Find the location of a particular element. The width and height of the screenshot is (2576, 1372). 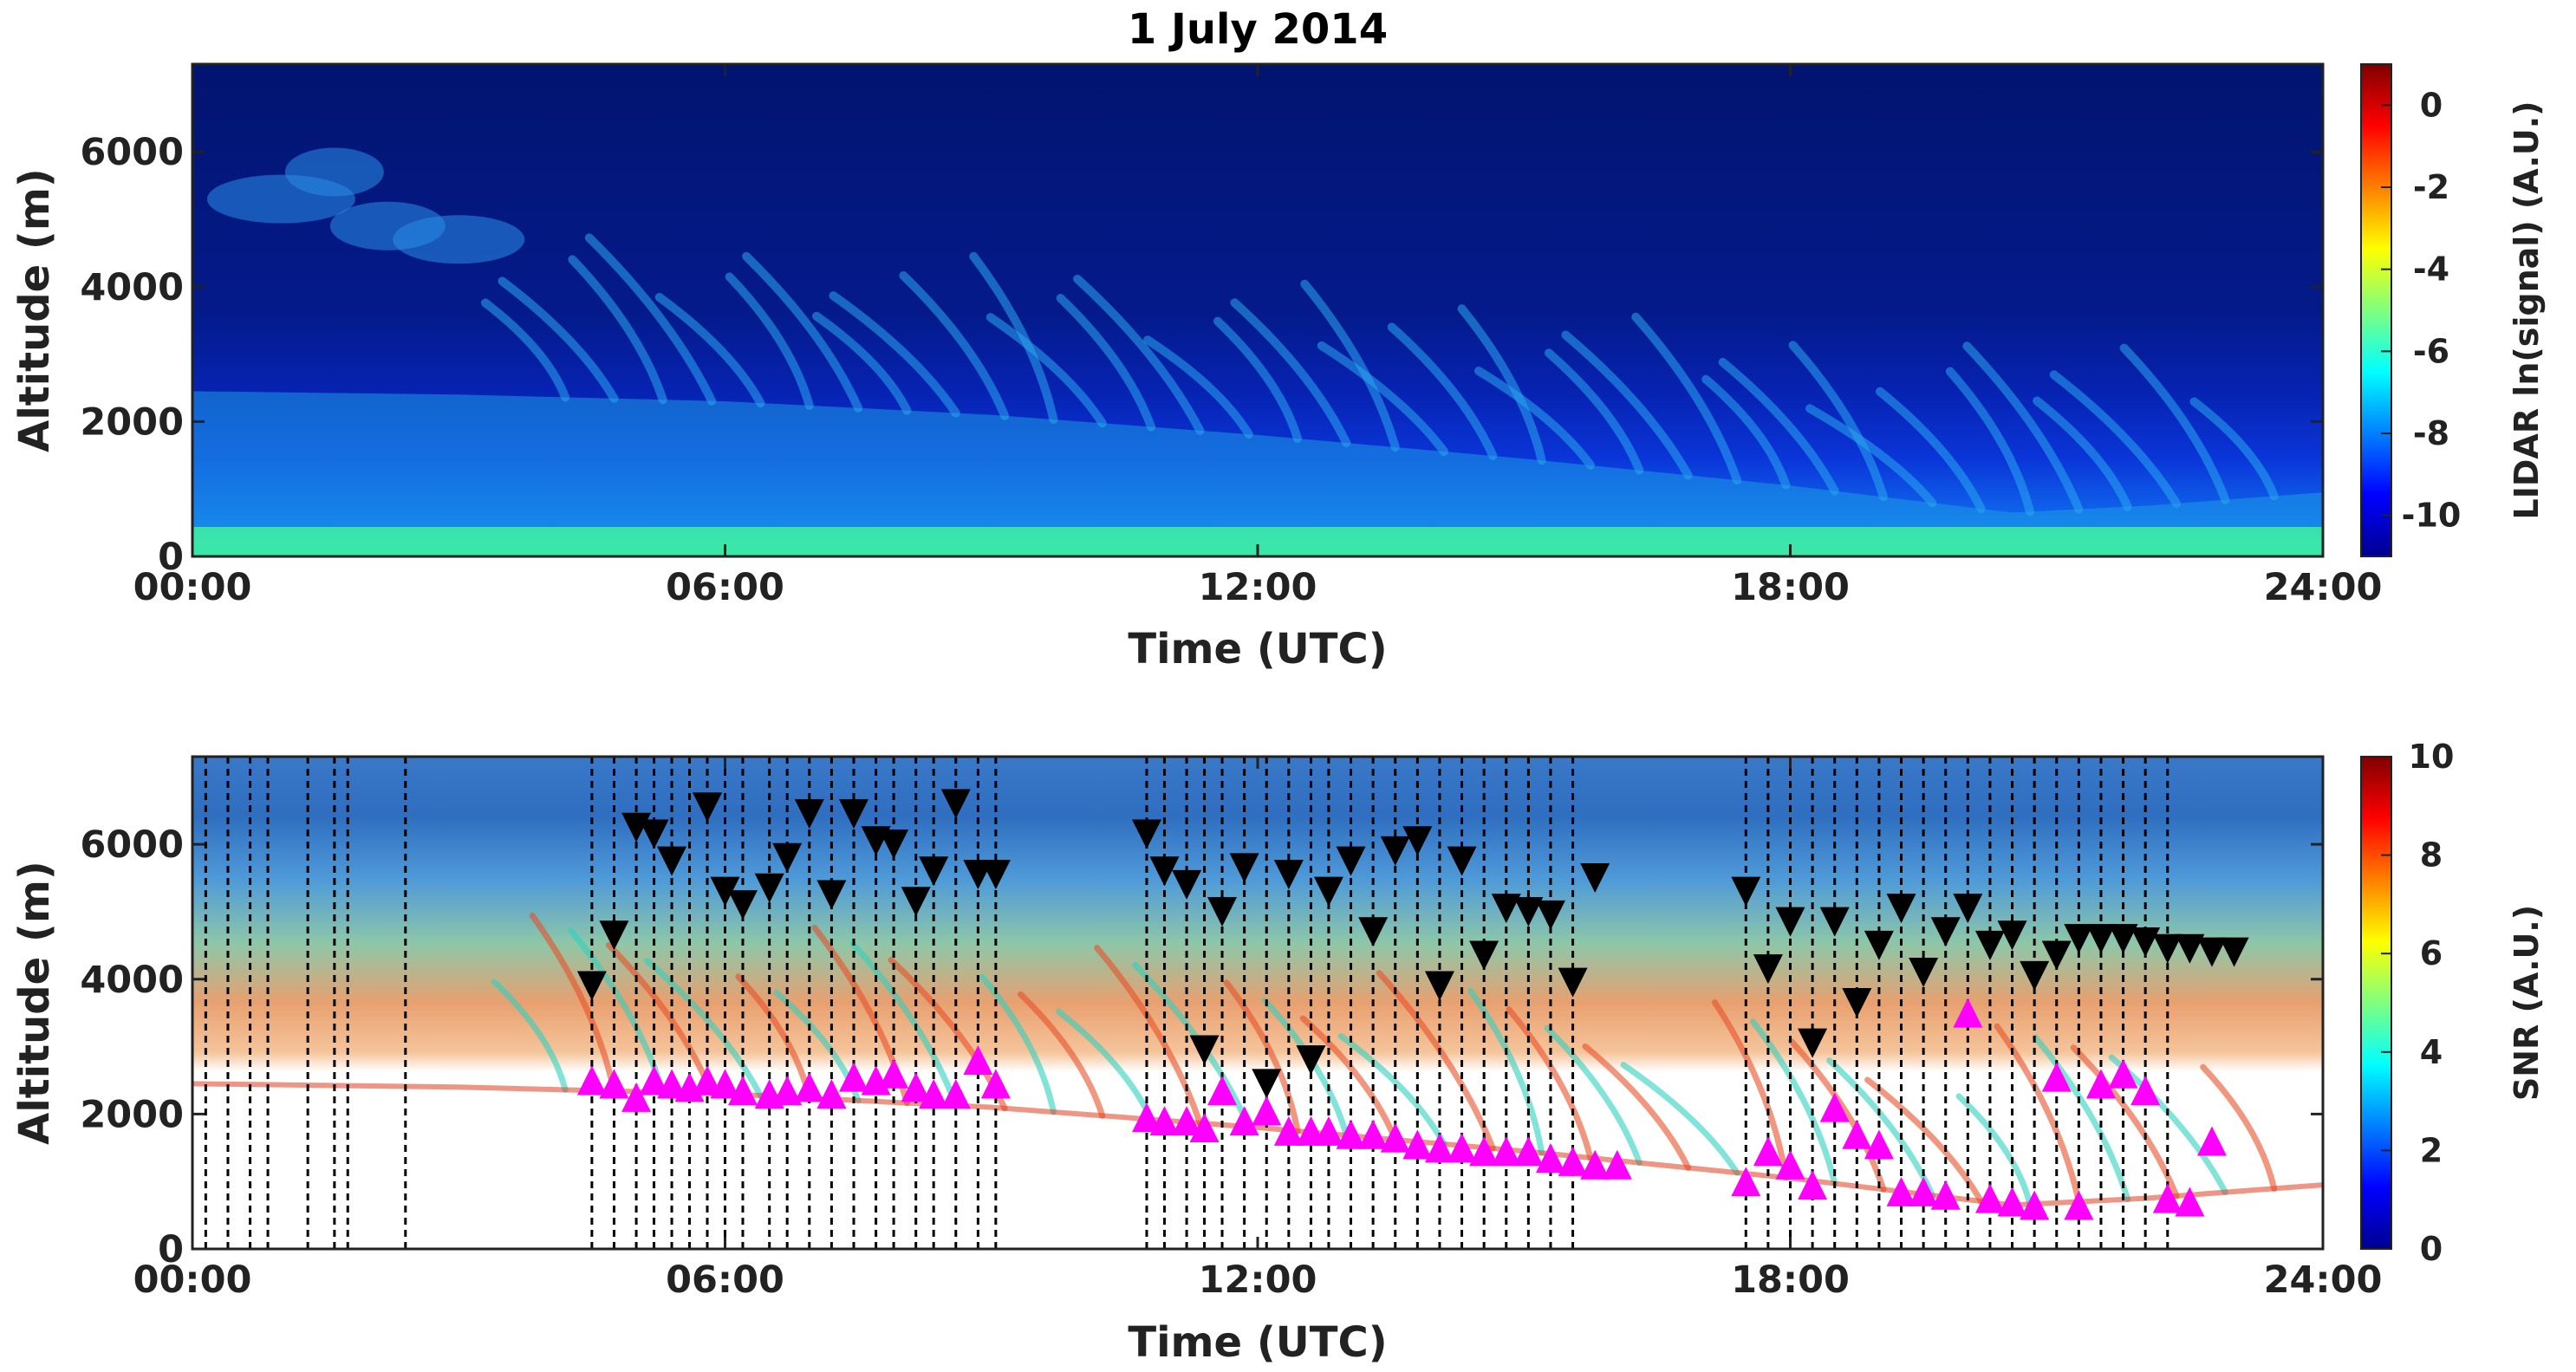

lidar-colorbar is located at coordinates (2376, 310).